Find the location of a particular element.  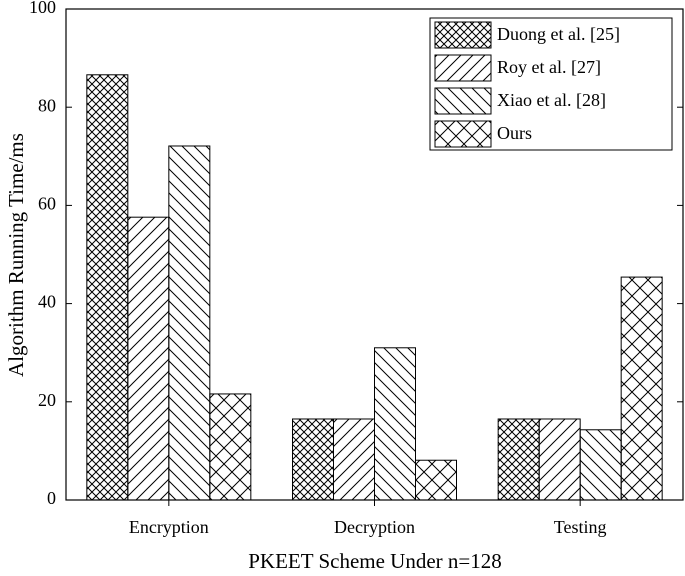

x-tick-label: Testing is located at coordinates (580, 527).